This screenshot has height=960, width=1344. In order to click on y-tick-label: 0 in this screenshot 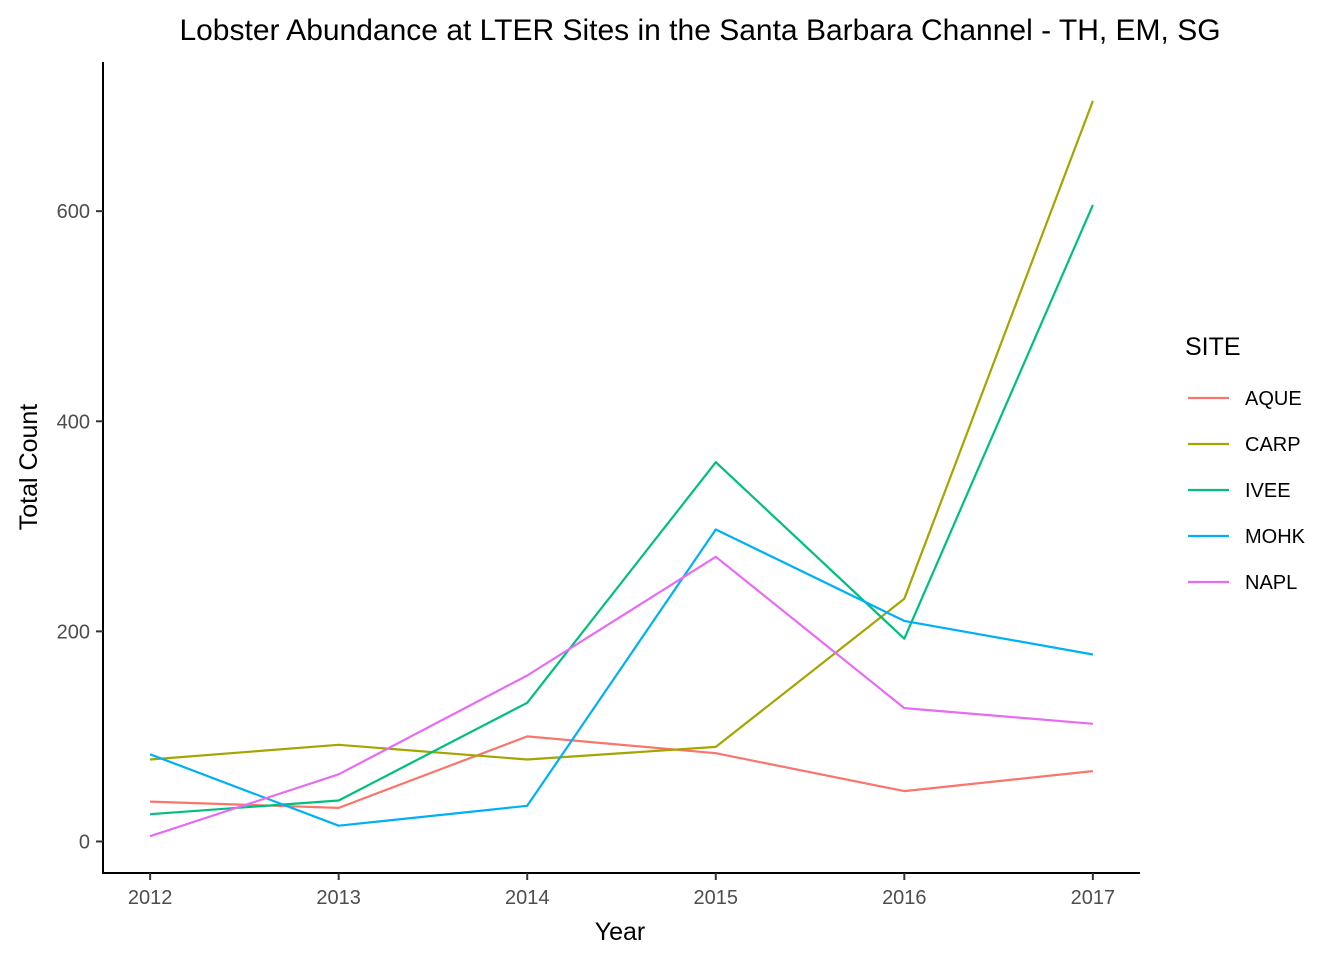, I will do `click(84, 842)`.